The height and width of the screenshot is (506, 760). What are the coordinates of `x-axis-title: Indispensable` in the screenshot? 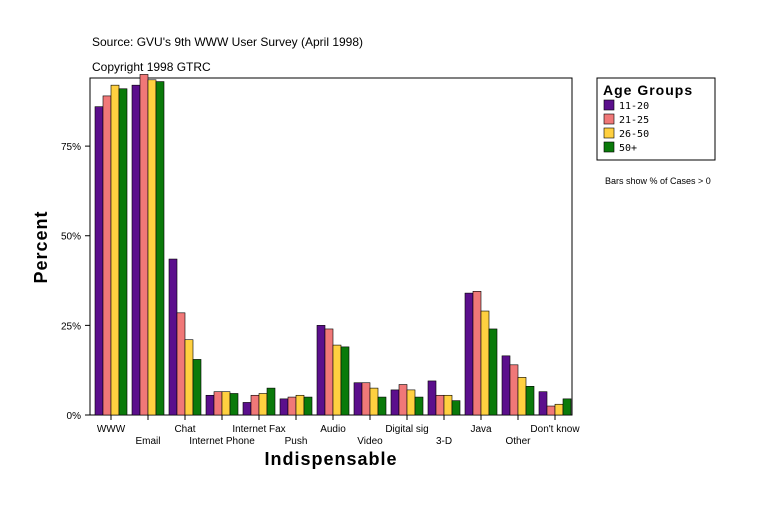 It's located at (330, 459).